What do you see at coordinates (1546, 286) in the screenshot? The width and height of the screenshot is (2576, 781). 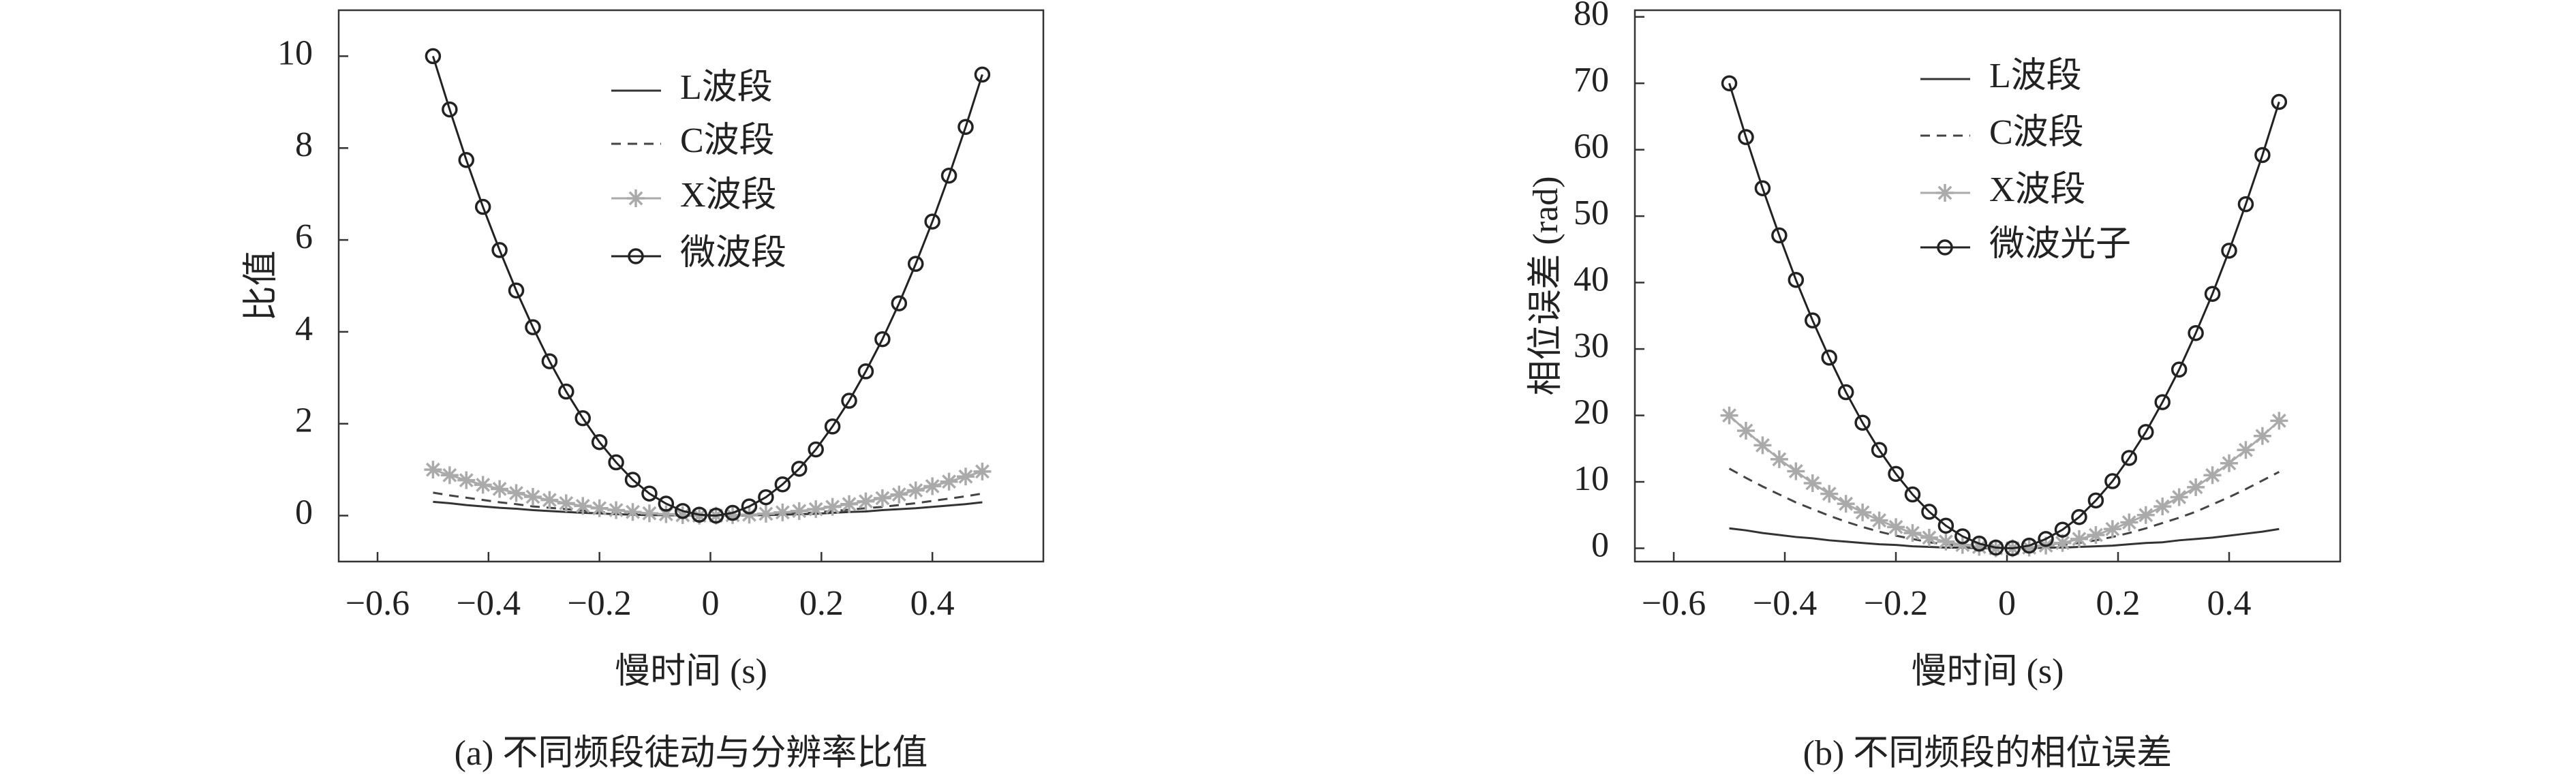 I see `y-axis-label: 相位误差 (rad)` at bounding box center [1546, 286].